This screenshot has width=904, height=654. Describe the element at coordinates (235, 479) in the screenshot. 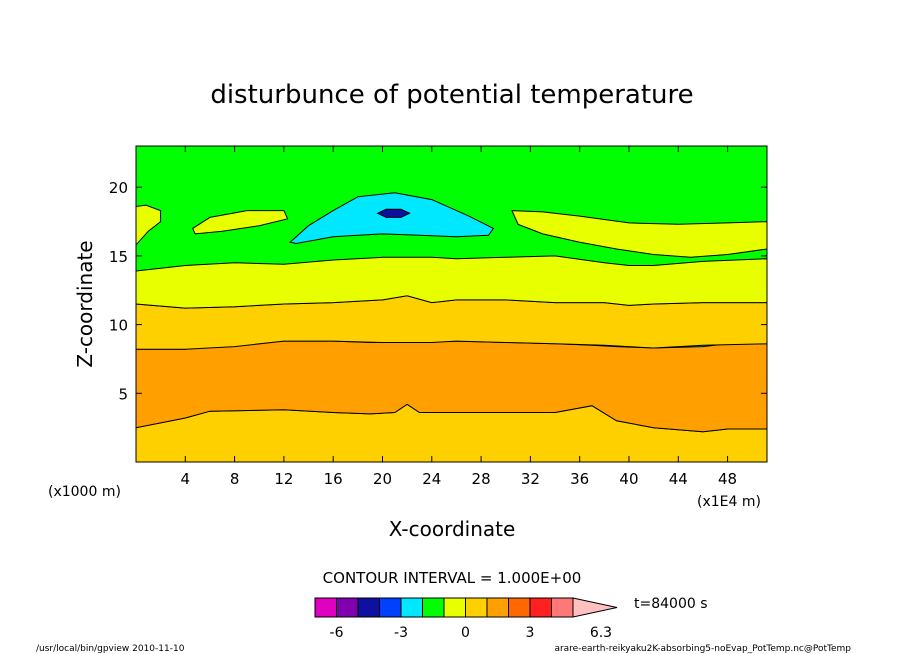

I see `x-tick-label: 8` at that location.